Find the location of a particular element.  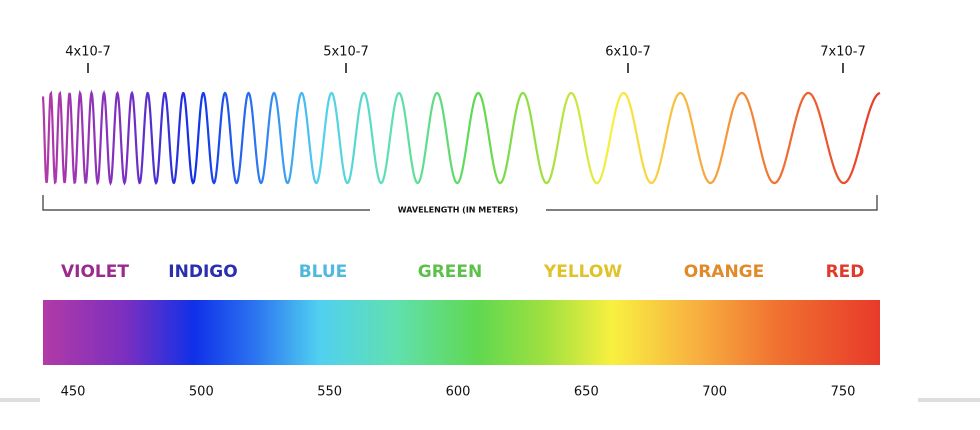

color-name: YELLOW is located at coordinates (582, 272).